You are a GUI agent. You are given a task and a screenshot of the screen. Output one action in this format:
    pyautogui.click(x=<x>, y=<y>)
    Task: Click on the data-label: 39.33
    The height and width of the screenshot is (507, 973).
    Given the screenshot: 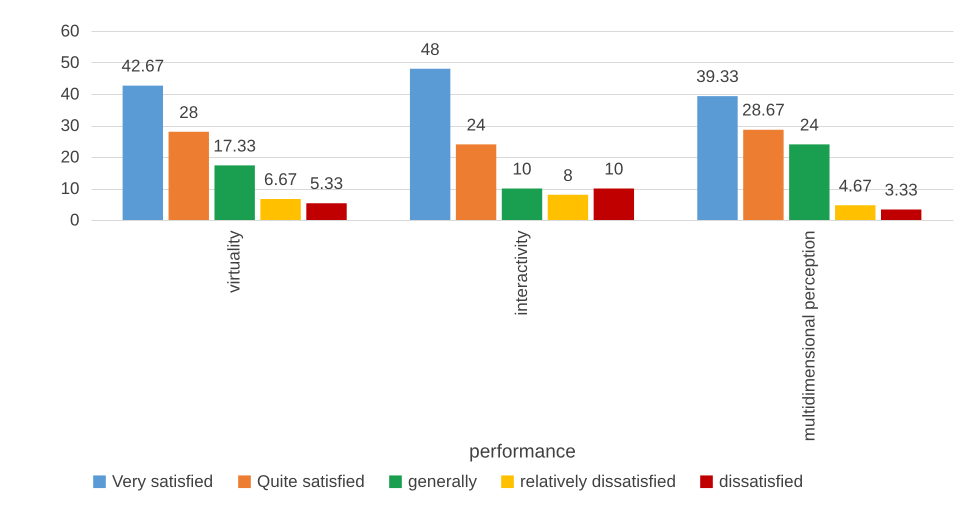 What is the action you would take?
    pyautogui.click(x=717, y=76)
    